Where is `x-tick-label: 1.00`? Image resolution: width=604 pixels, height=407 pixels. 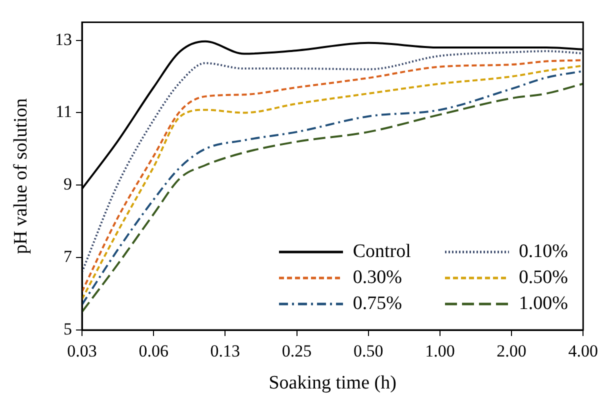
x-tick-label: 1.00 is located at coordinates (440, 351).